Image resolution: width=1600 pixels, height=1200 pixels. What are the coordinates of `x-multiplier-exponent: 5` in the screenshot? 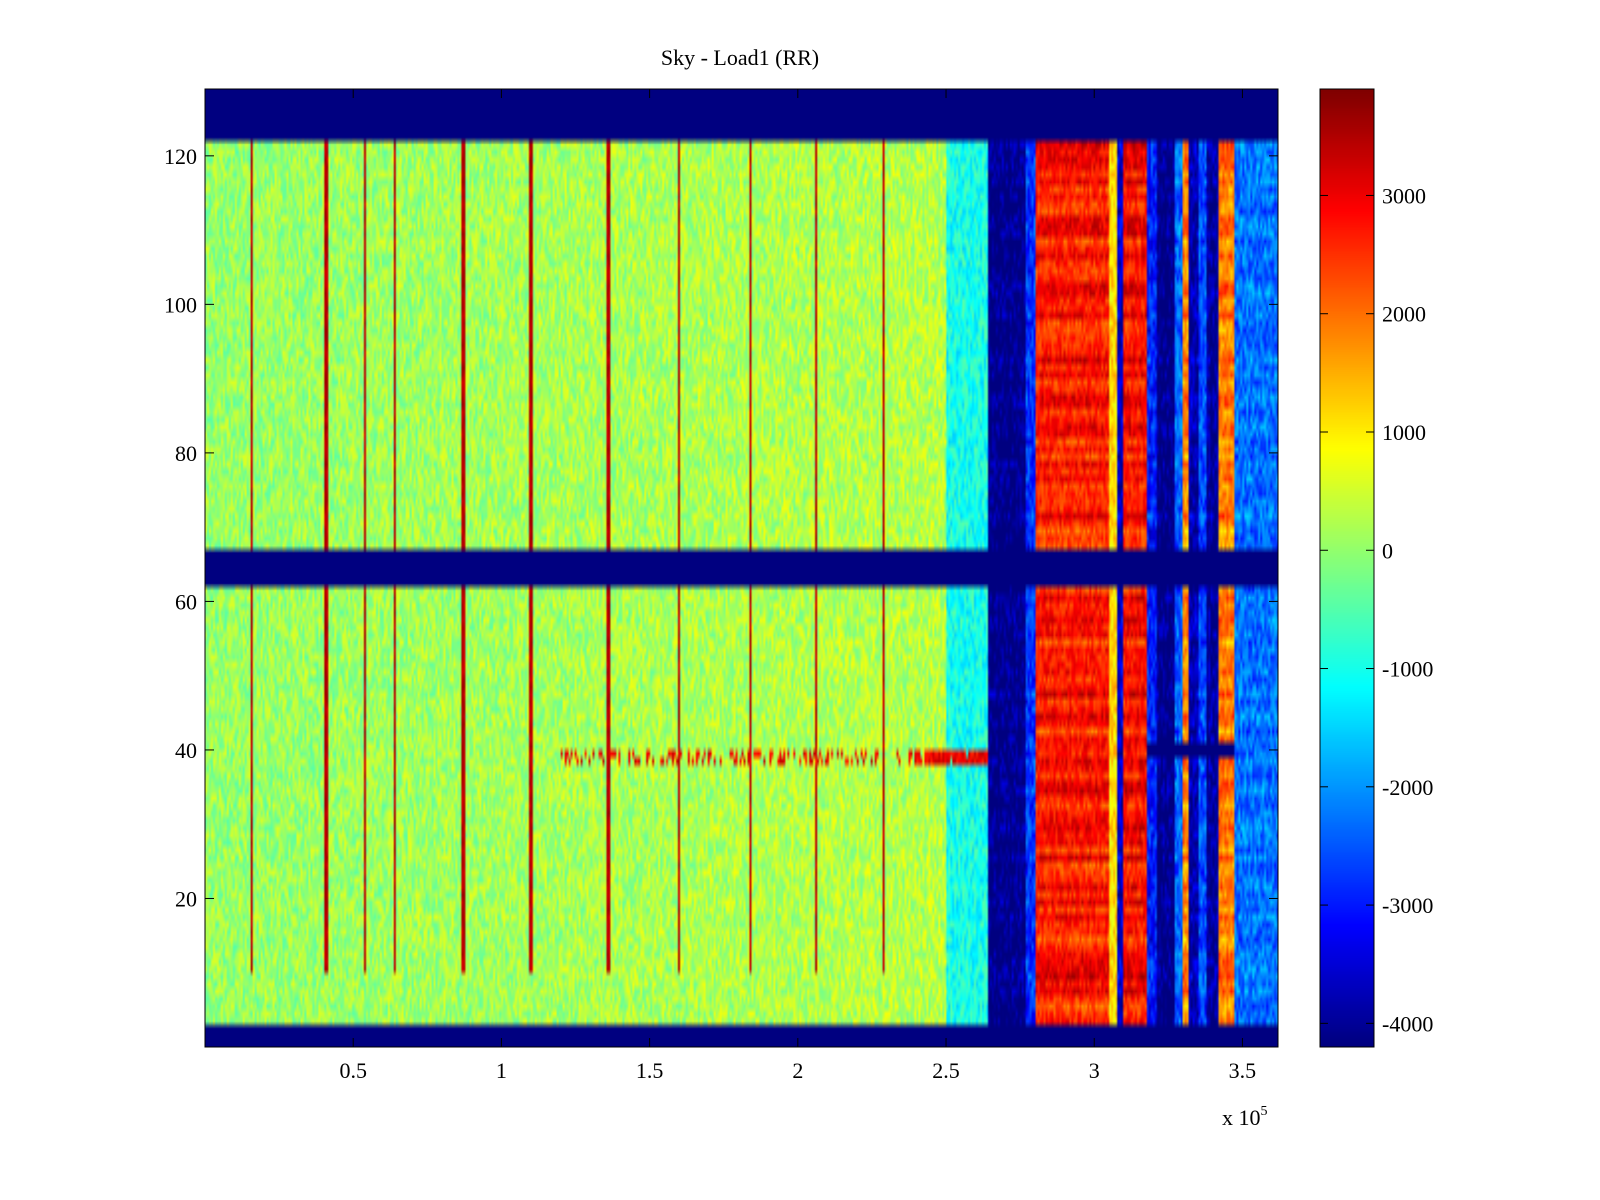 It's located at (1264, 1111).